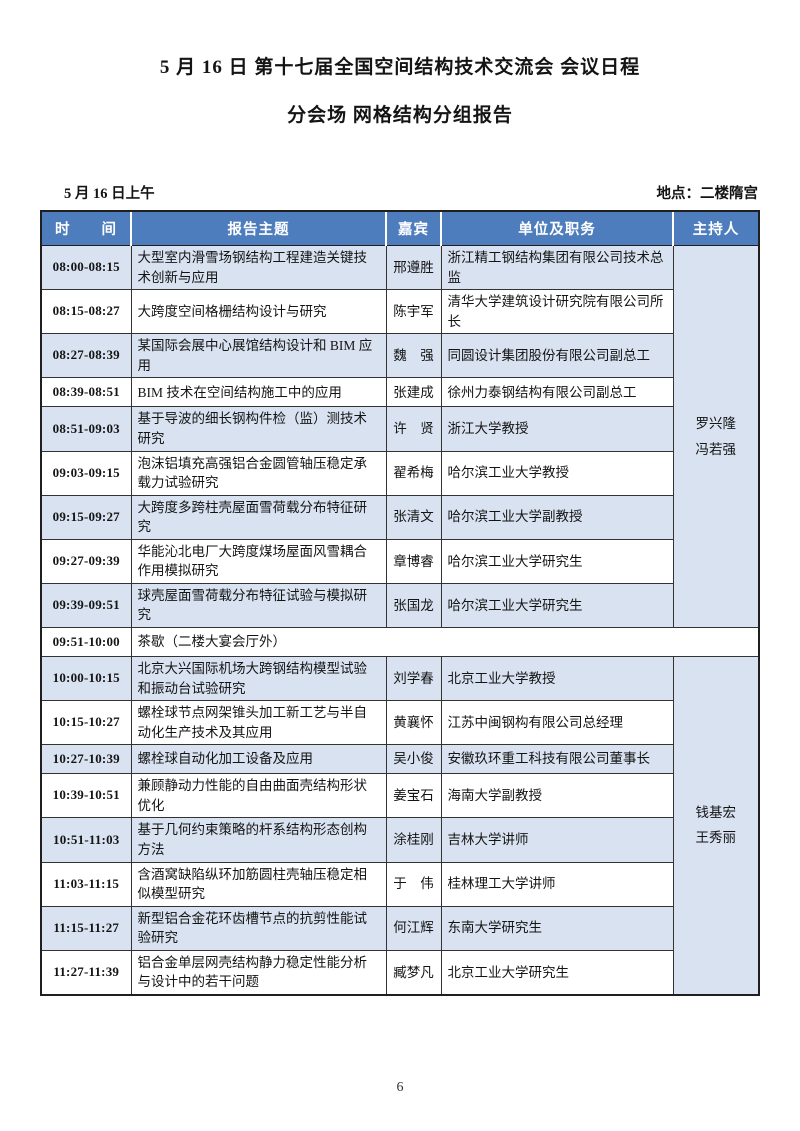 The image size is (800, 1131). Describe the element at coordinates (557, 561) in the screenshot. I see `cell-affiliation: 哈尔滨工业大学研究生` at that location.